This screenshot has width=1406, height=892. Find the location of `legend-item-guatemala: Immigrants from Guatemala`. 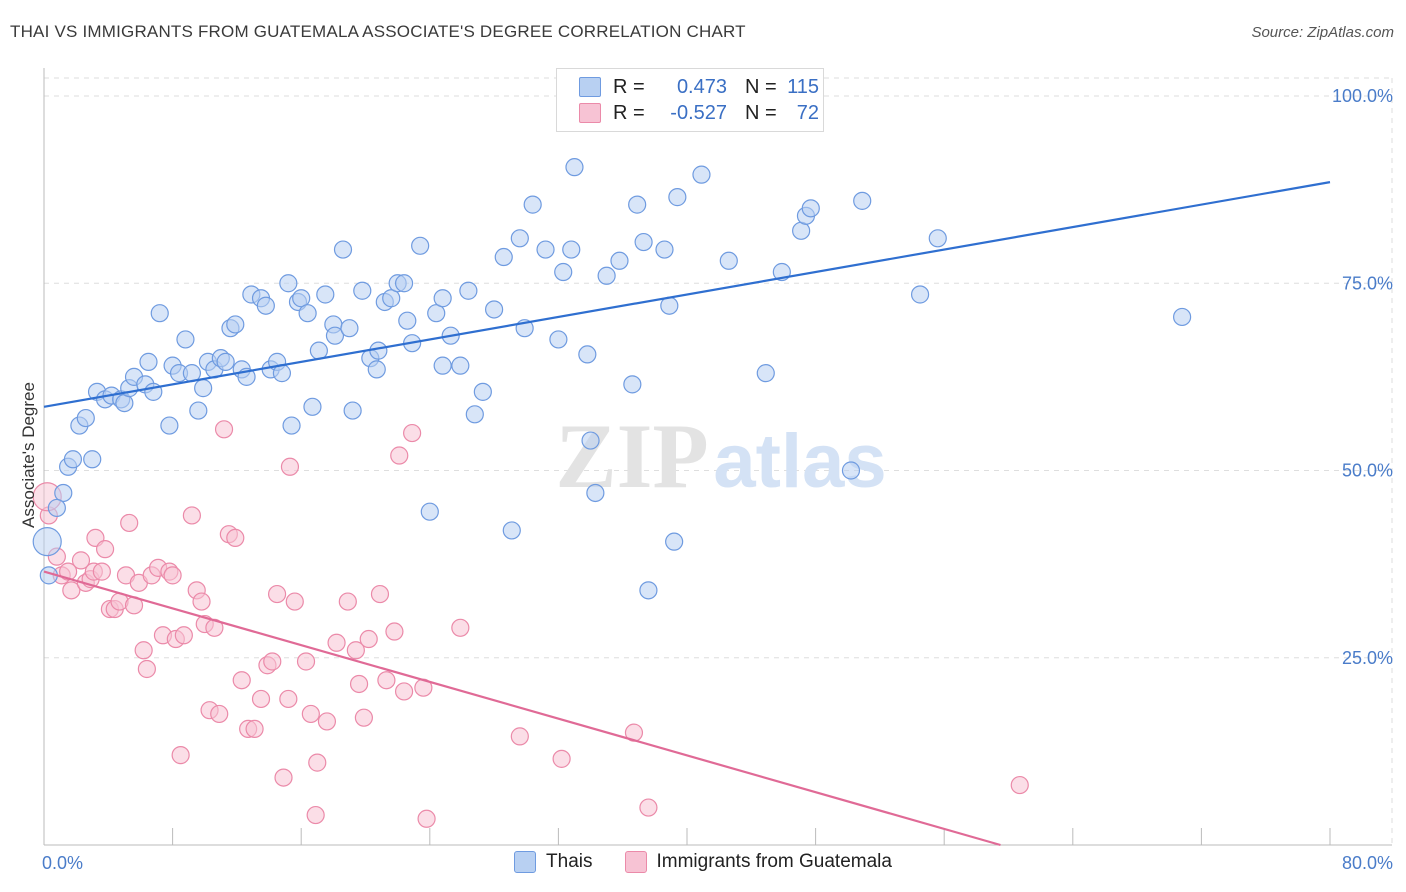

legend-item-guatemala: Immigrants from Guatemala is located at coordinates (758, 862).